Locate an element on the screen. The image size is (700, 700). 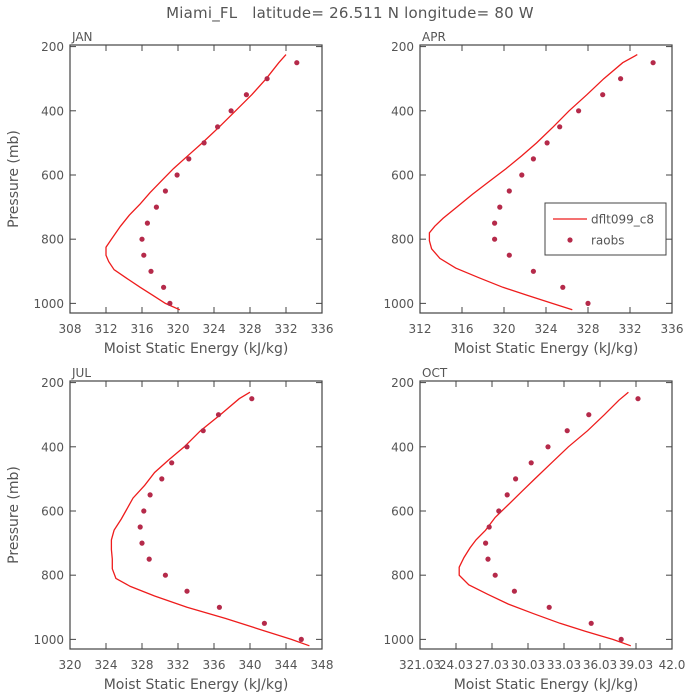
panel-label: JAN is located at coordinates (82, 37).